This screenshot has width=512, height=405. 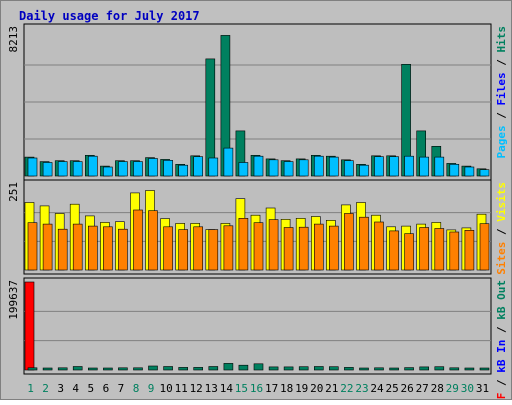 I want to click on day-label: 23, so click(x=361, y=388).